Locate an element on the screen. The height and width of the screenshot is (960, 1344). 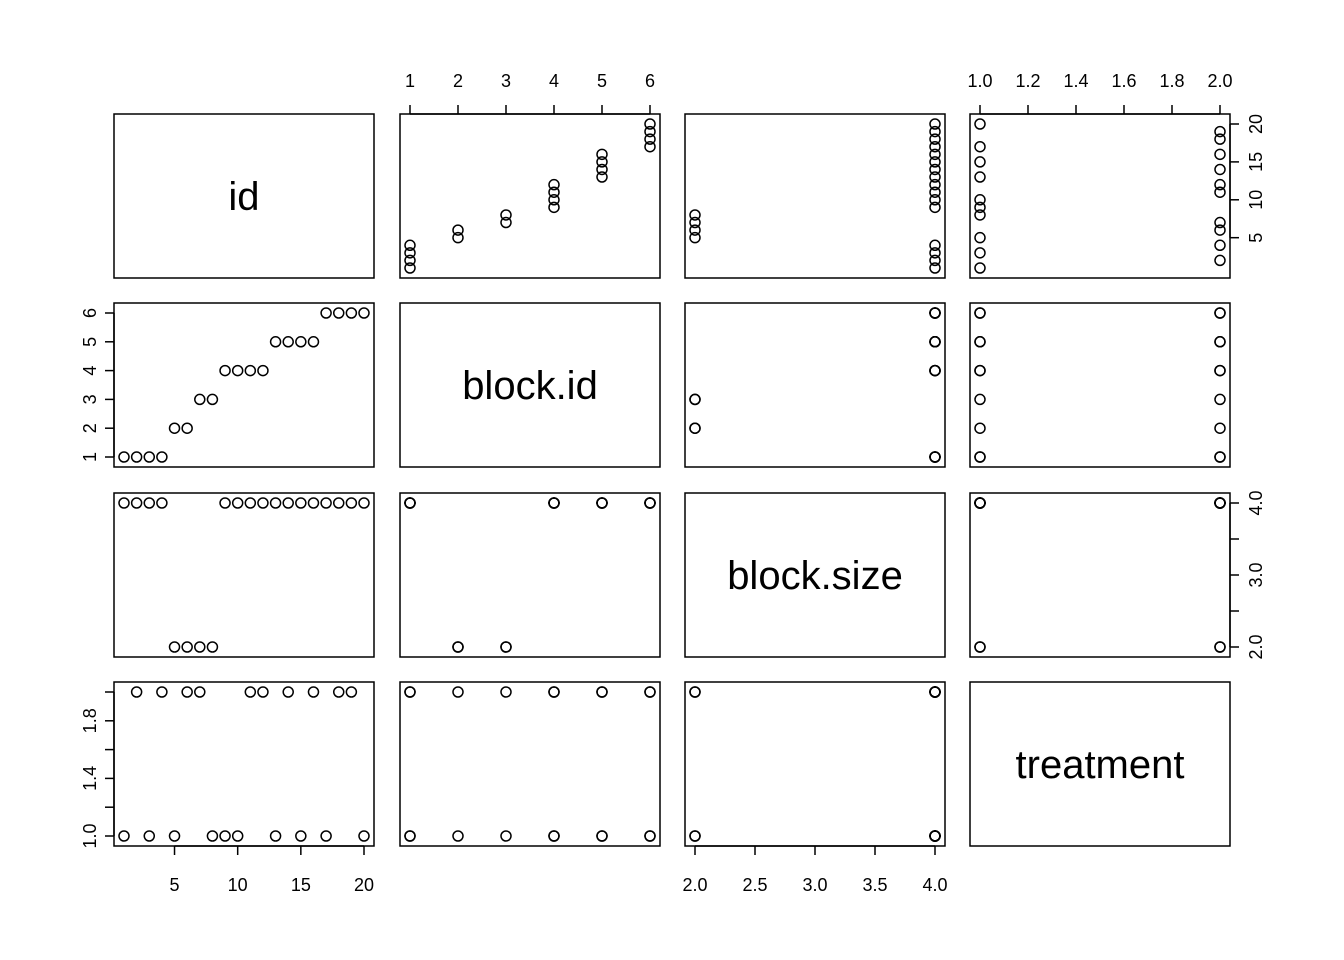
x-axis-id: 5 10 15 20 is located at coordinates (272, 870).